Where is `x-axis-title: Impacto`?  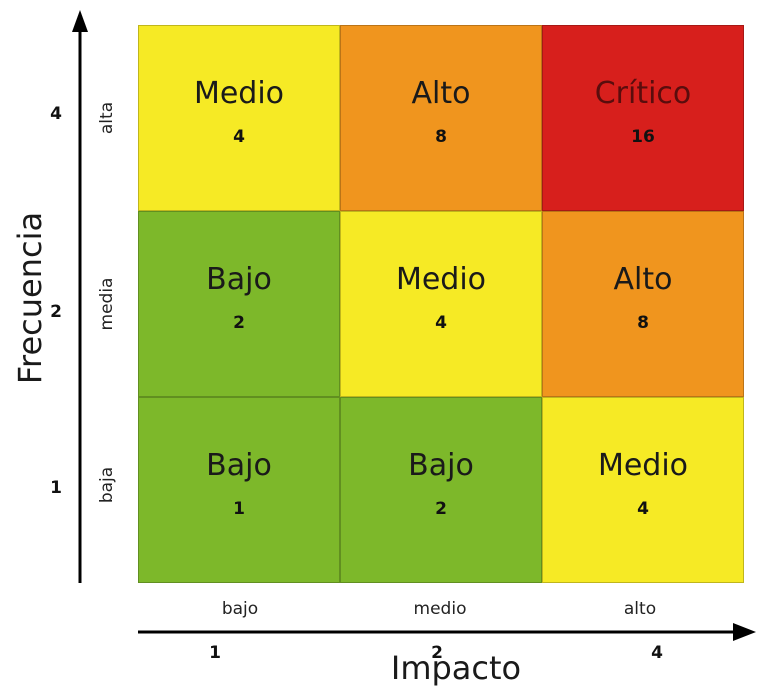
x-axis-title: Impacto is located at coordinates (456, 668).